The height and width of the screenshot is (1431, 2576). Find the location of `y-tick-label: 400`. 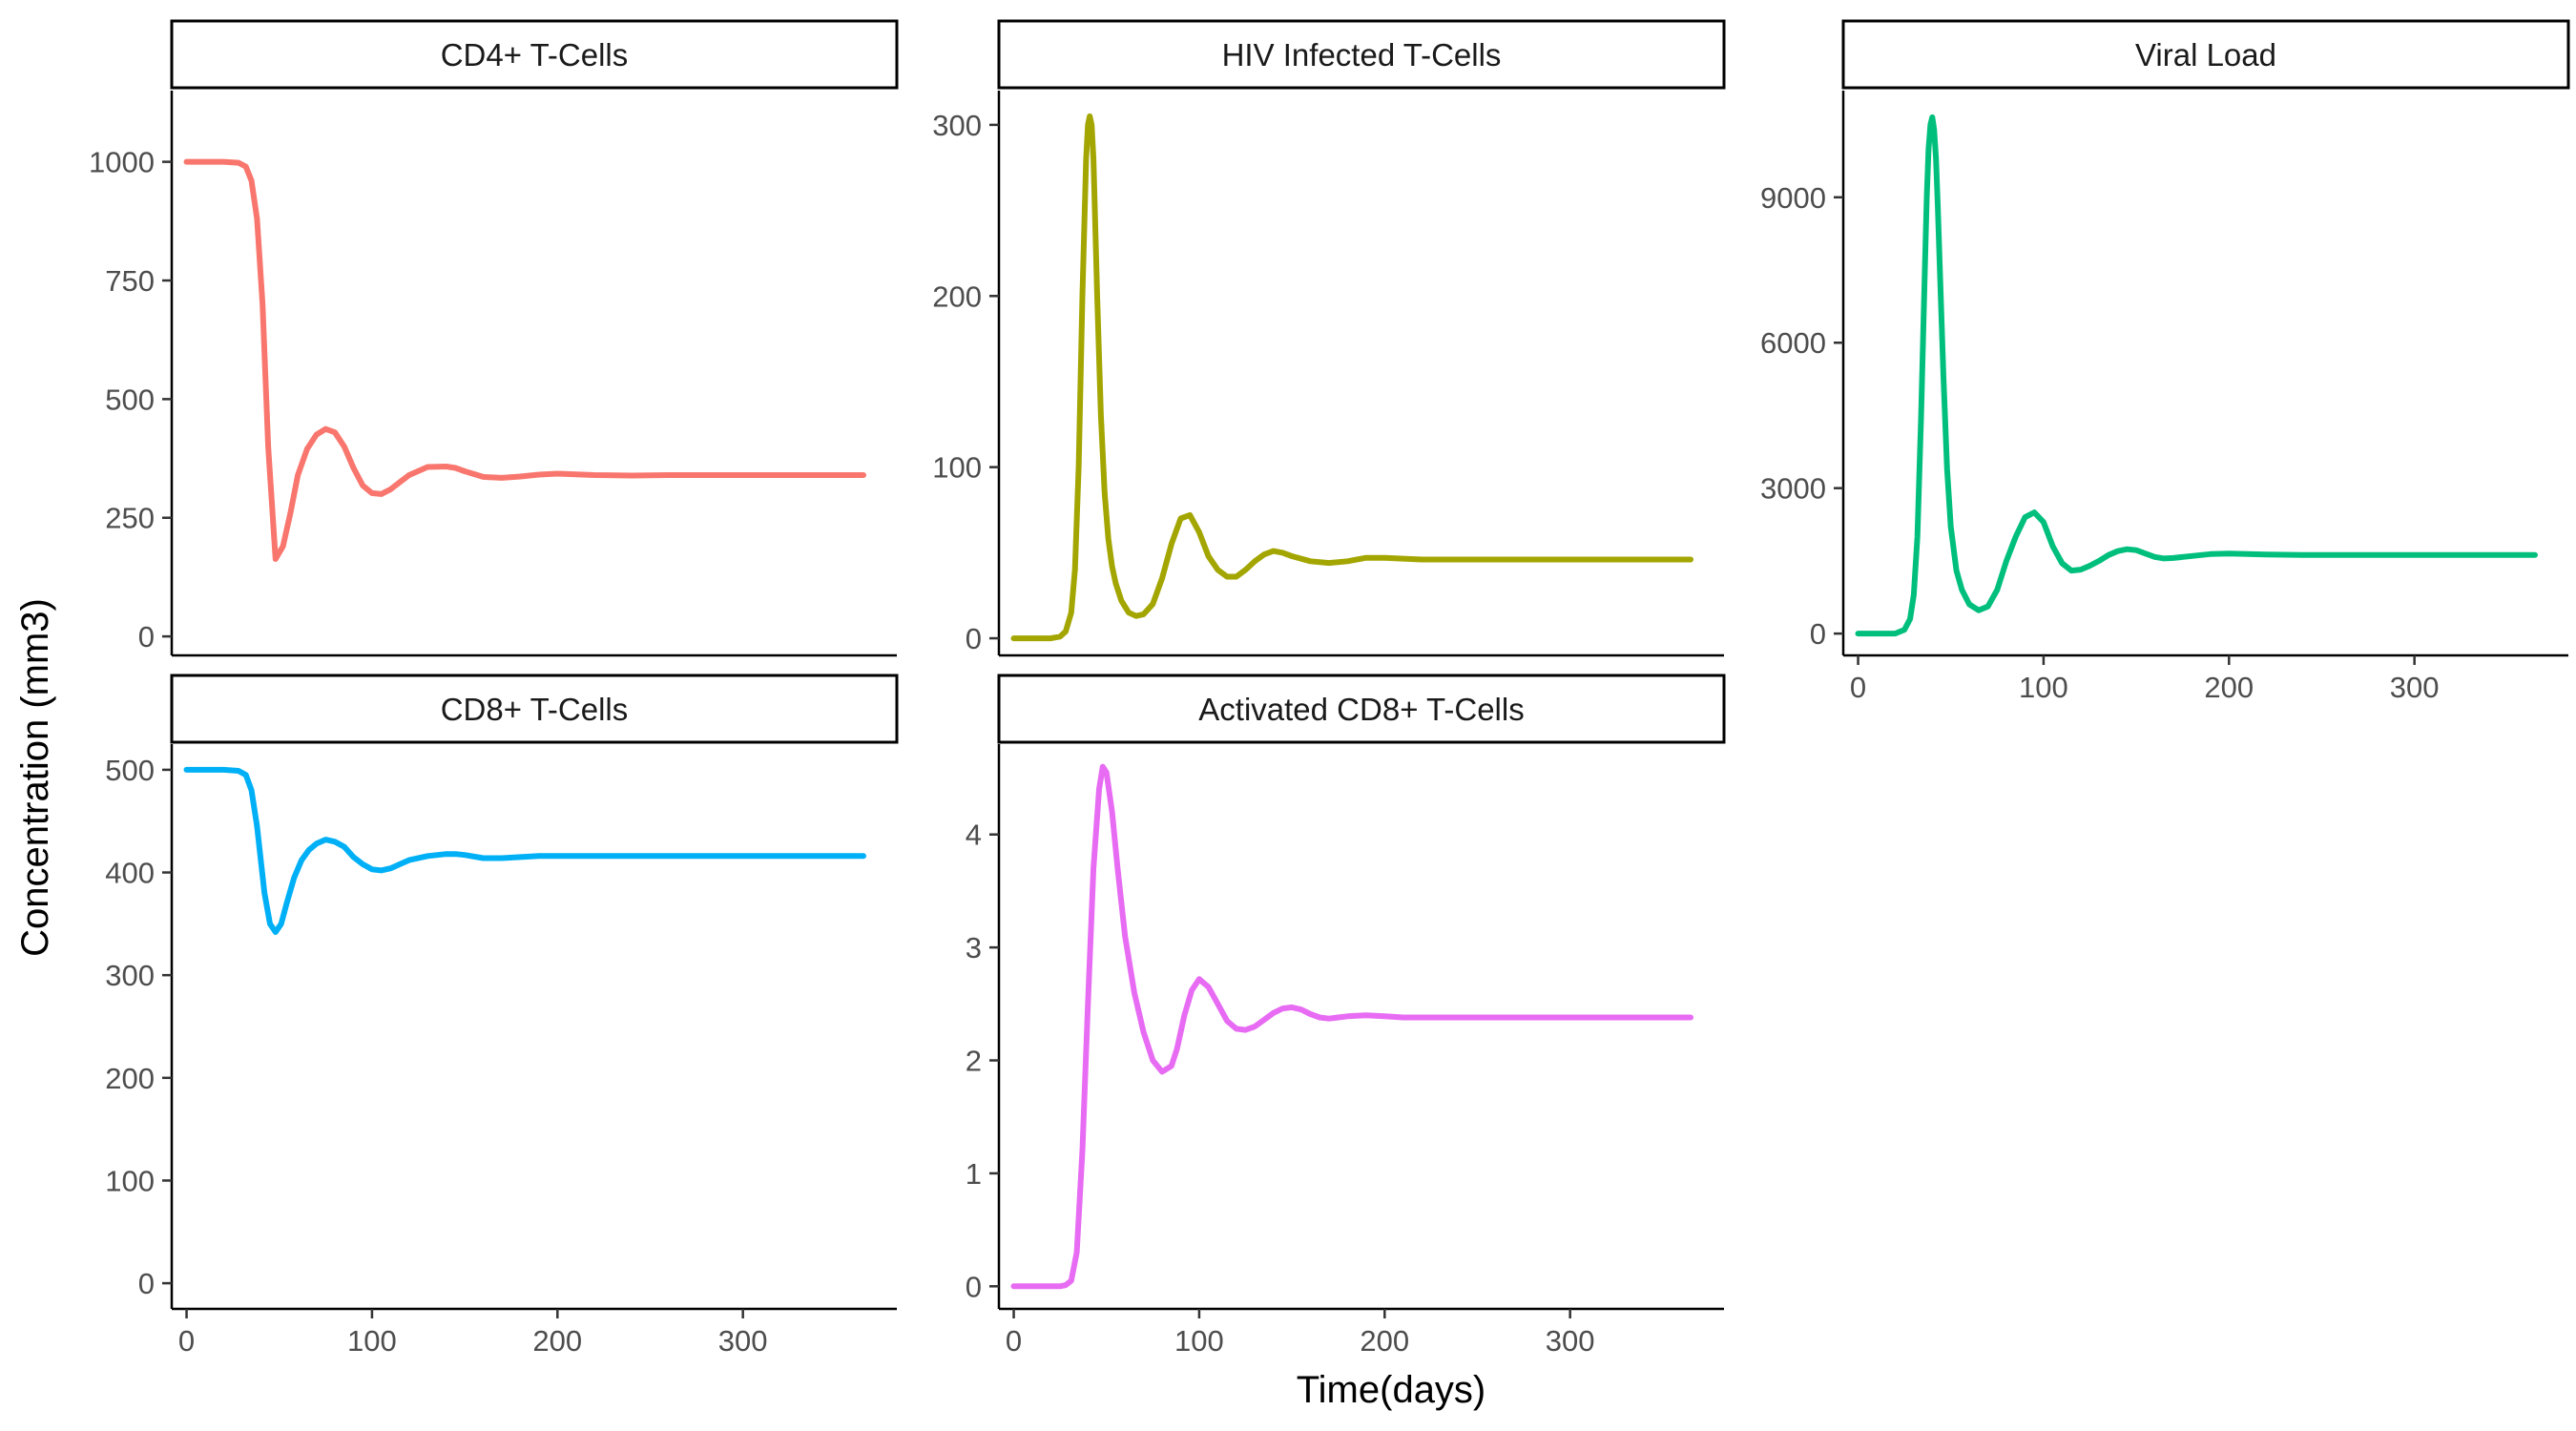

y-tick-label: 400 is located at coordinates (130, 873).